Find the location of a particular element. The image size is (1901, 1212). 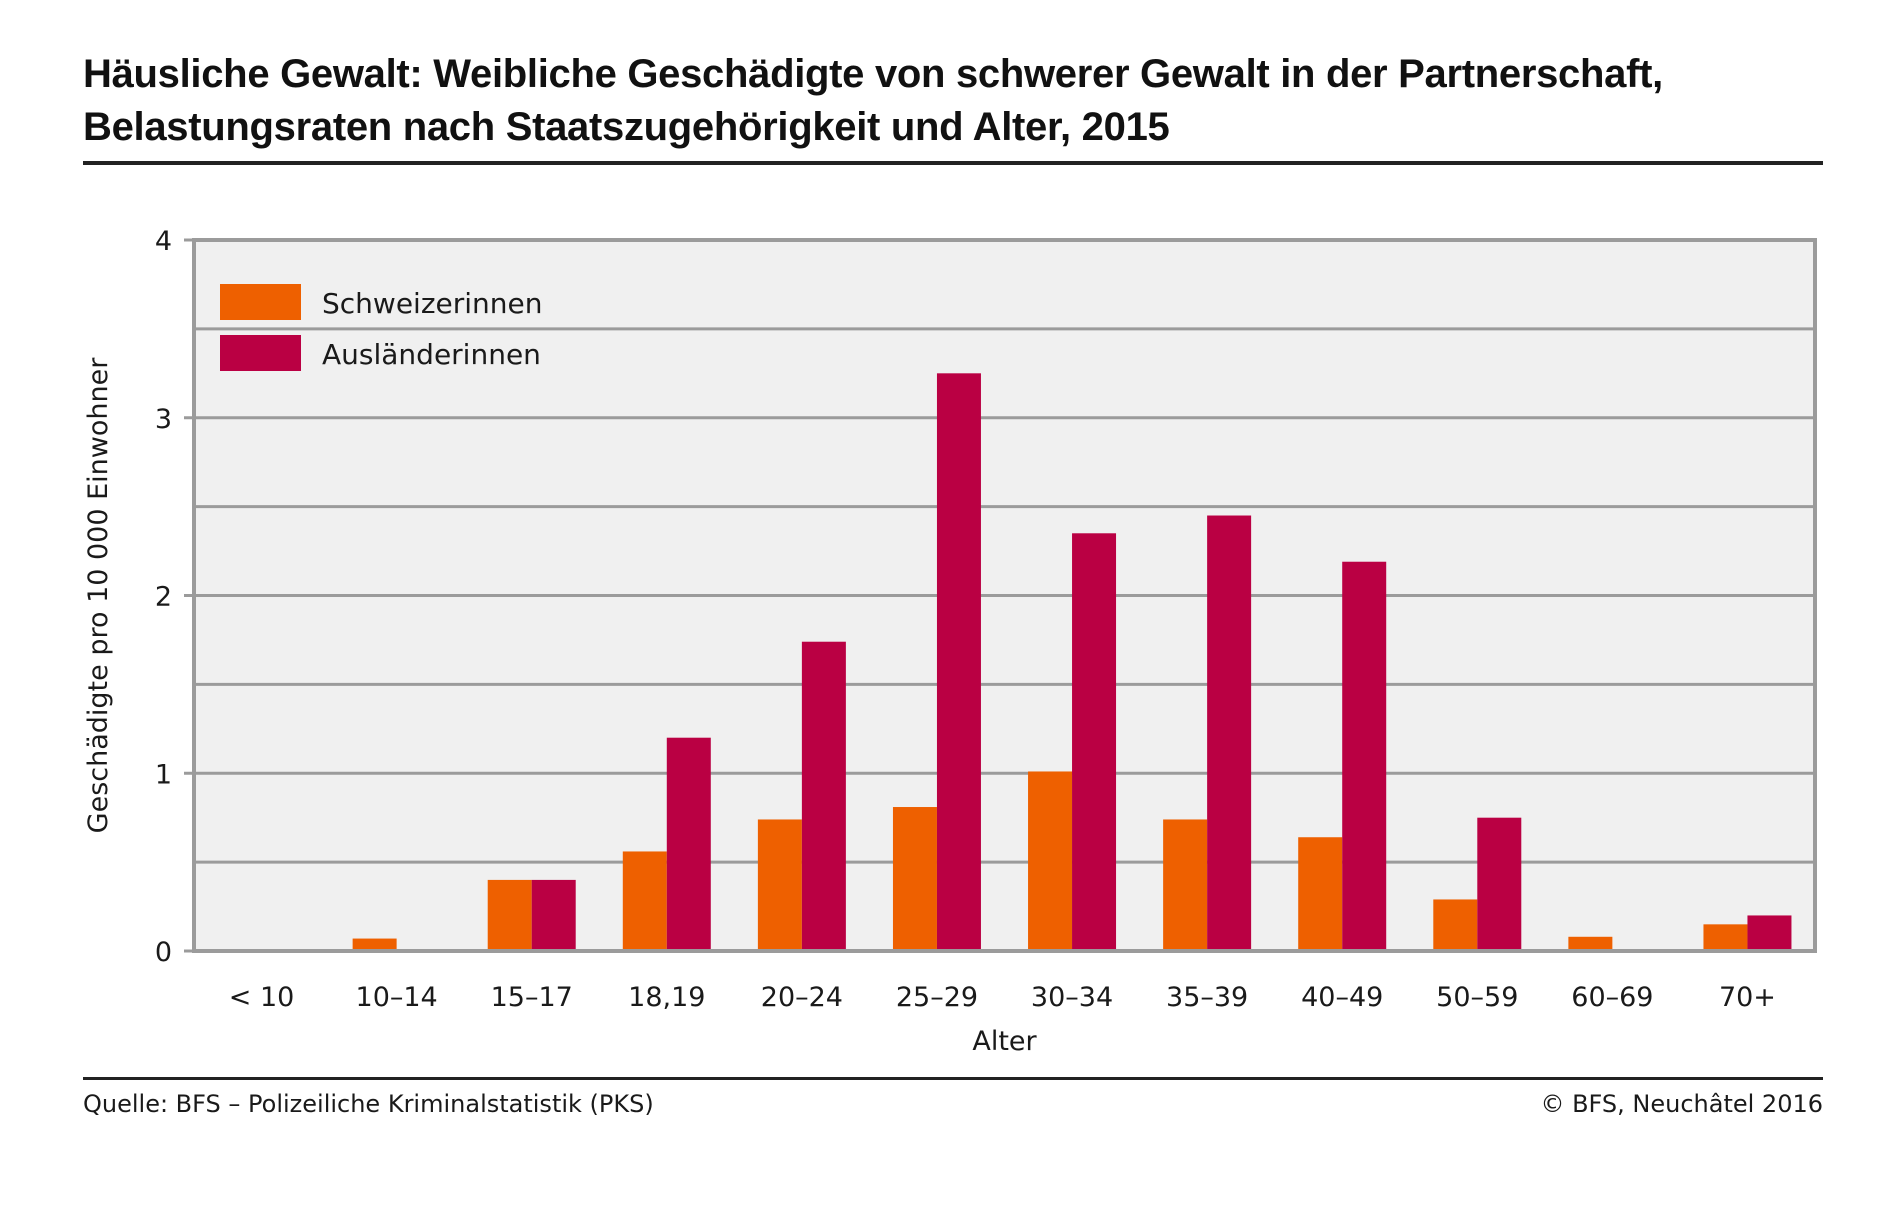

x-tick-label: 10–14 is located at coordinates (397, 997).